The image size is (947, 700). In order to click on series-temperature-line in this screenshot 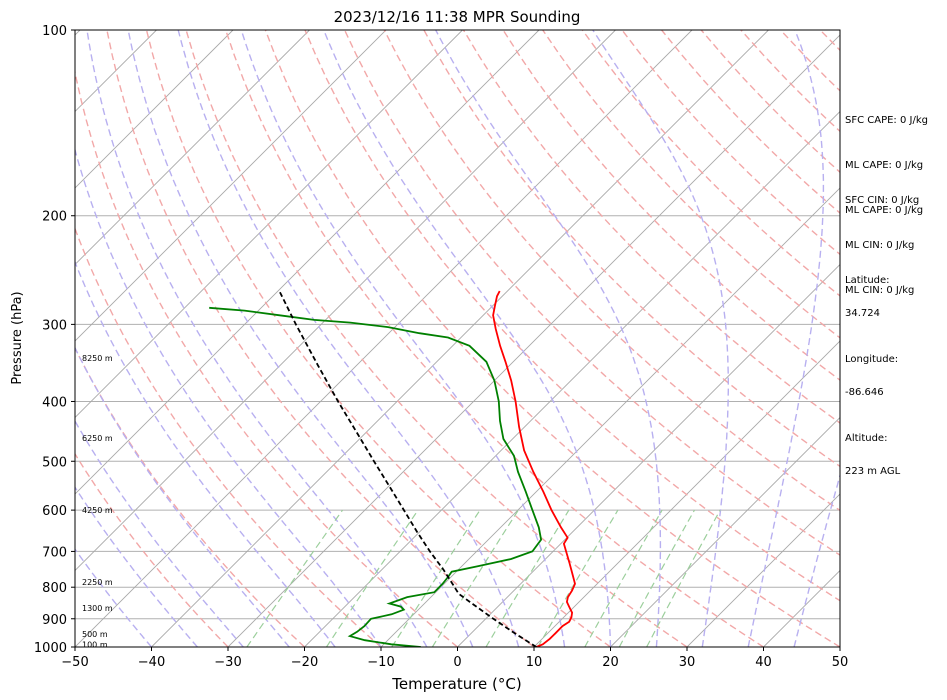, I will do `click(534, 468)`.